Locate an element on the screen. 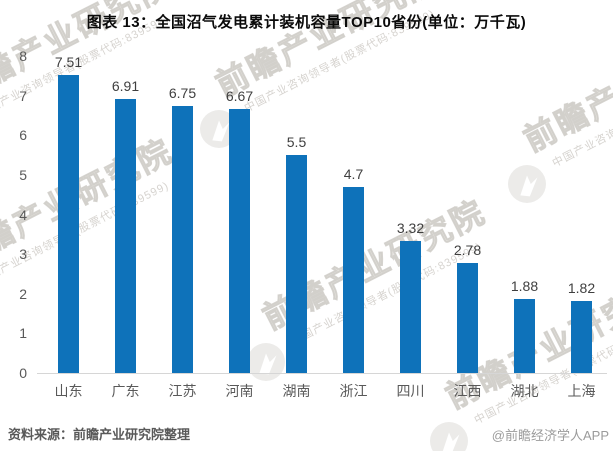 This screenshot has height=451, width=613. x-category-label: 浙江 is located at coordinates (353, 391).